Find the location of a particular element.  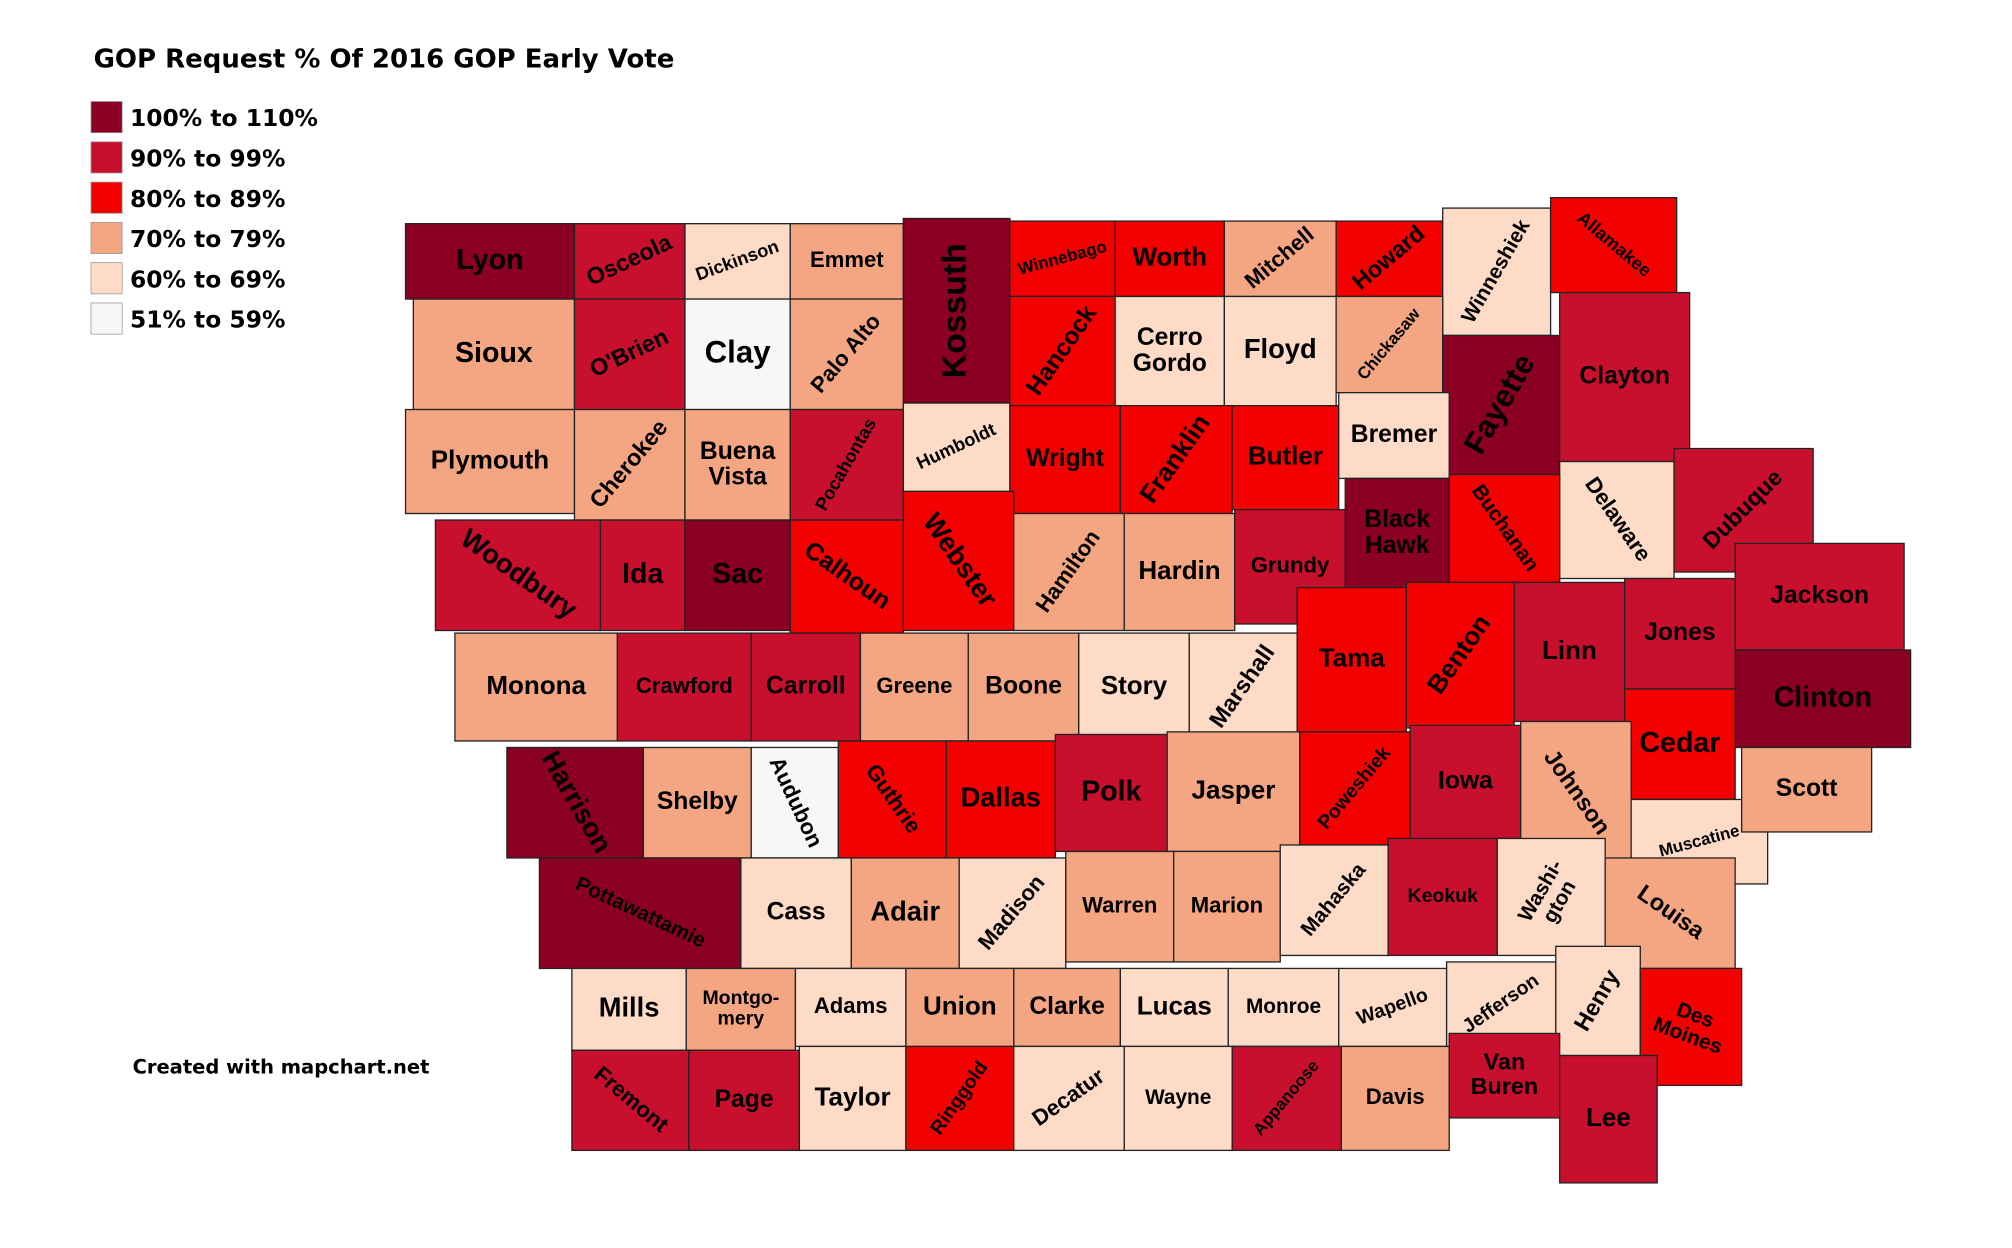

legend-label: 60% to 69% is located at coordinates (207, 279).